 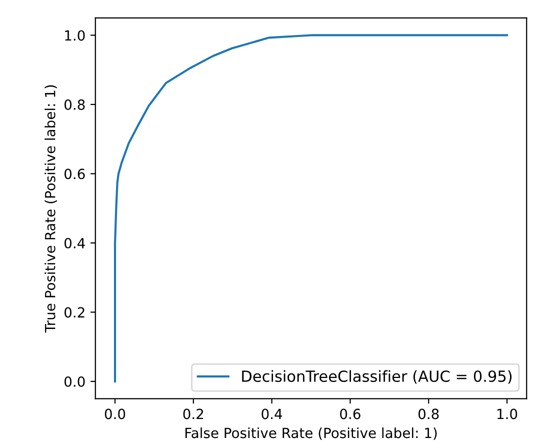 I want to click on x-tick-label: 0.8, so click(x=428, y=414).